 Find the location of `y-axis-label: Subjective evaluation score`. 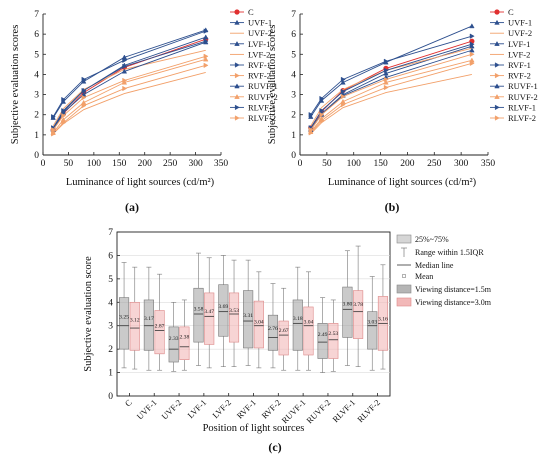

y-axis-label: Subjective evaluation score is located at coordinates (88, 314).